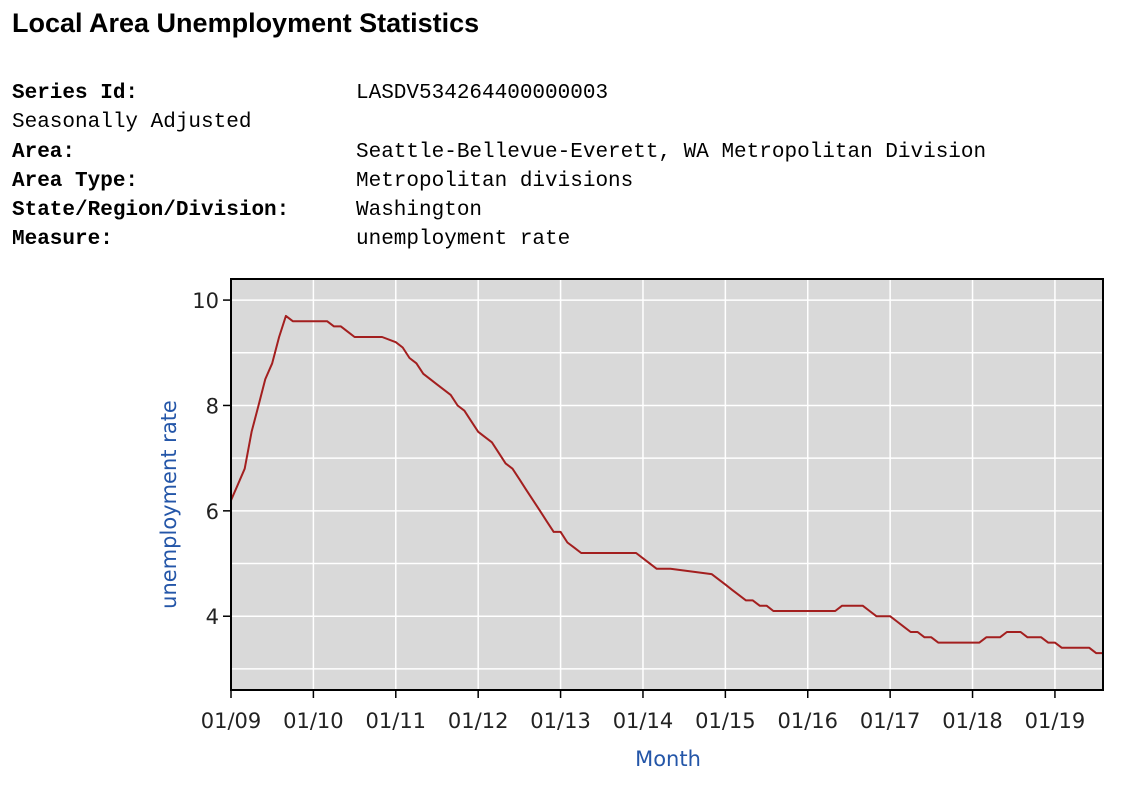 The height and width of the screenshot is (796, 1126). I want to click on meta-value: Washington, so click(419, 211).